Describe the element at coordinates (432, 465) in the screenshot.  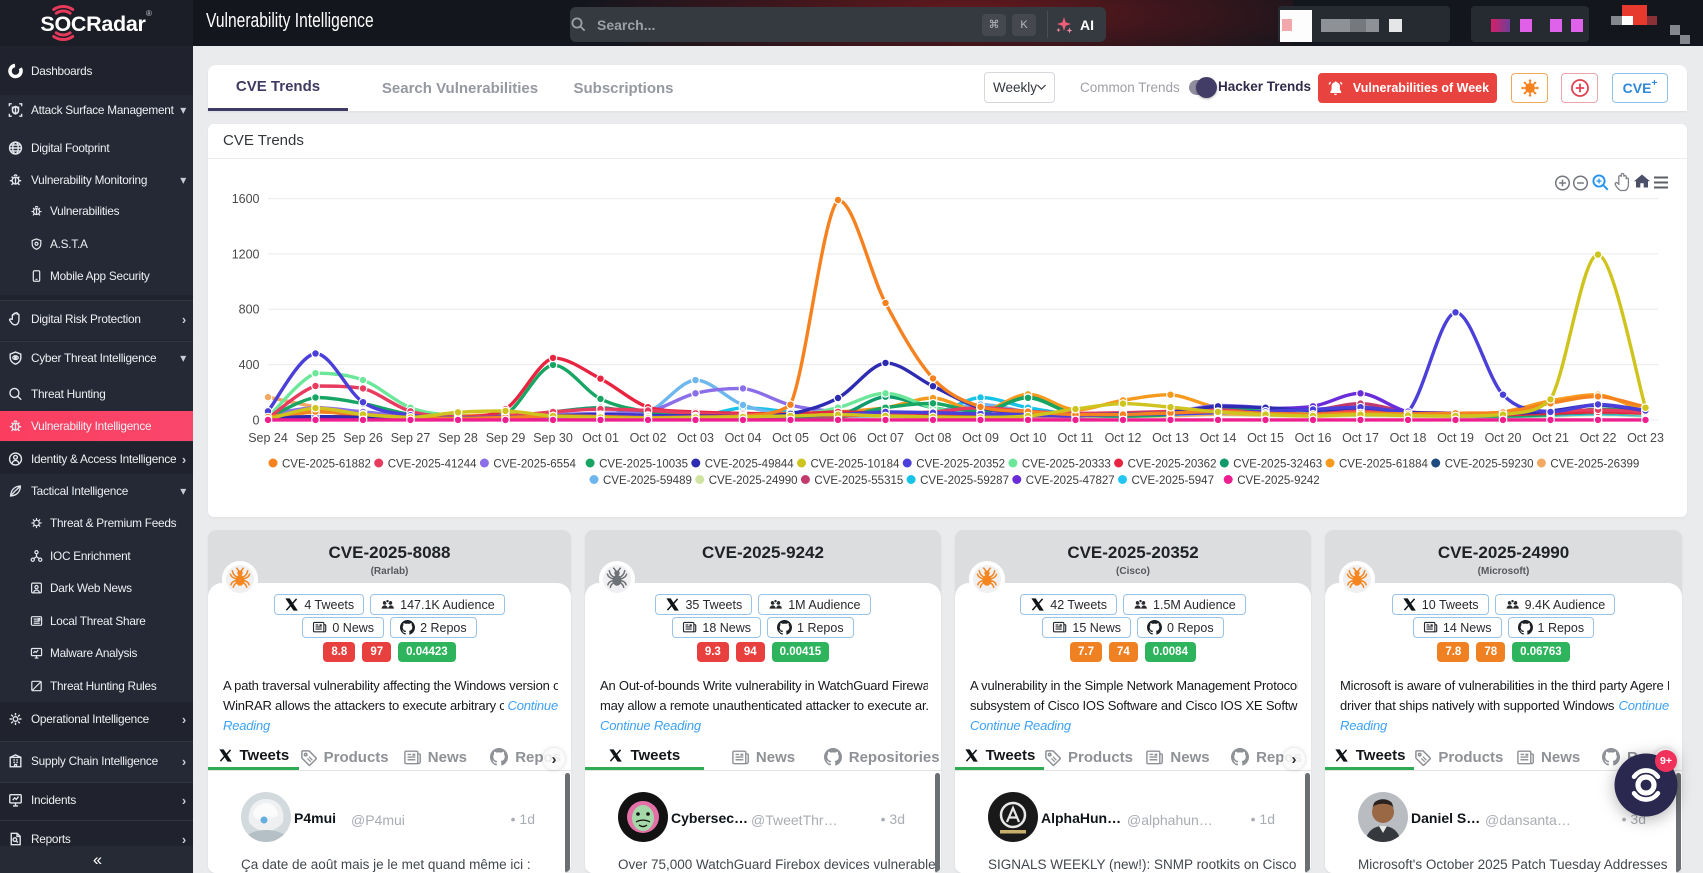
I see `svg-text: CVE-2025-41244` at that location.